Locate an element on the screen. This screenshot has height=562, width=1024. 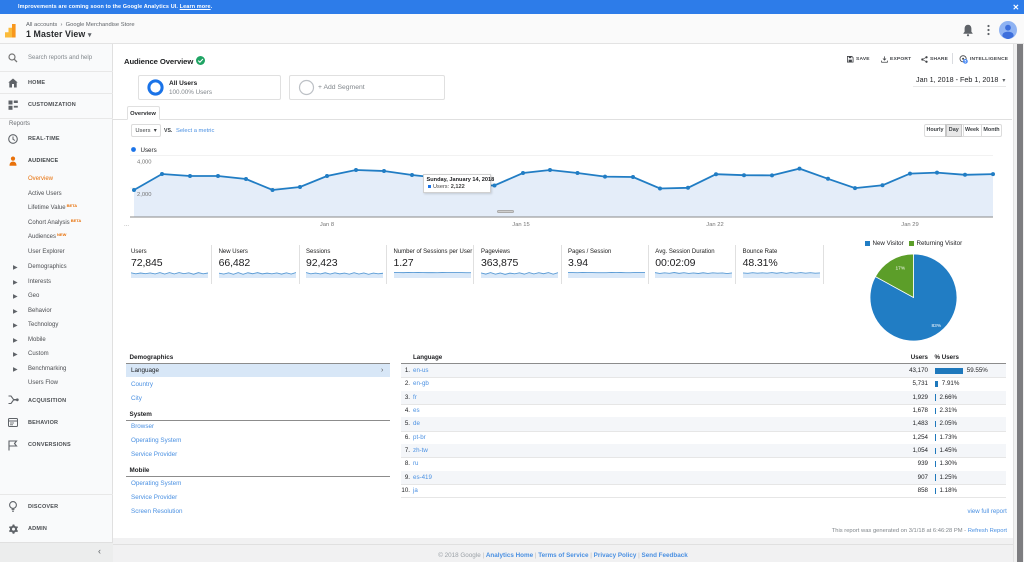
svg-text: Jan 15 is located at coordinates (520, 225).